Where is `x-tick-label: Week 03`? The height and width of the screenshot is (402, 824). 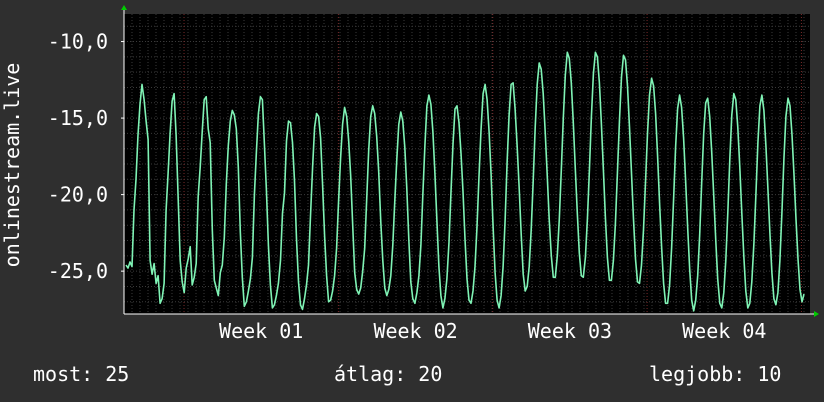
x-tick-label: Week 03 is located at coordinates (570, 331).